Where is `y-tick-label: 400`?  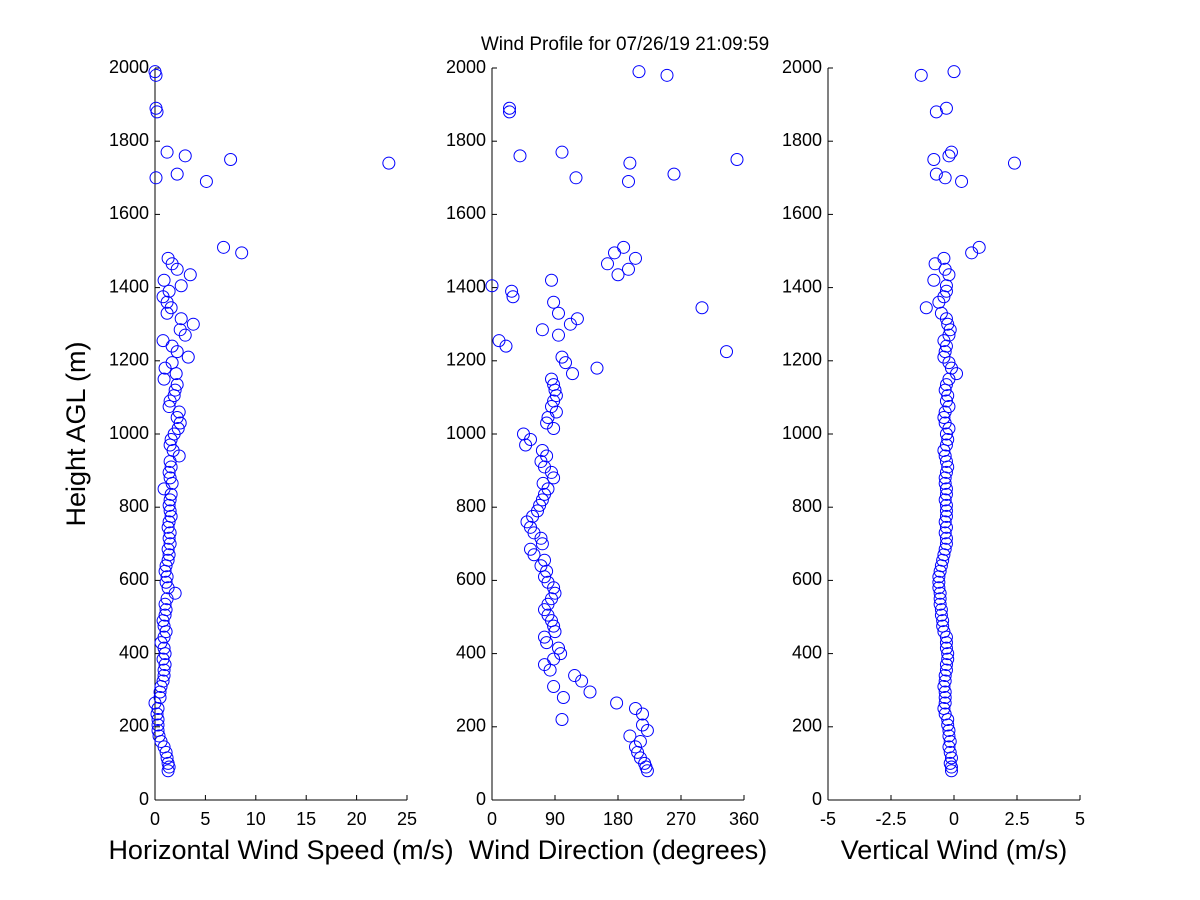
y-tick-label: 400 is located at coordinates (471, 652).